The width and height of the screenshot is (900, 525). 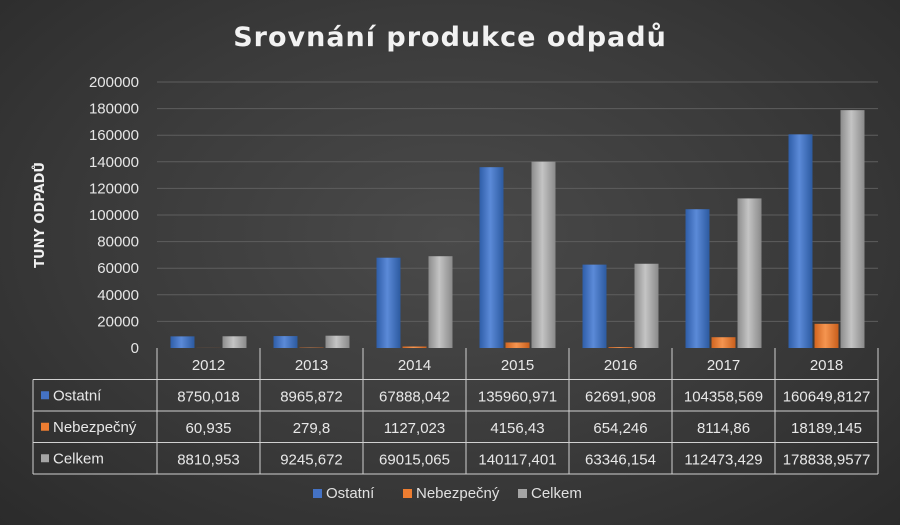 What do you see at coordinates (522, 493) in the screenshot?
I see `legend-key-celkem` at bounding box center [522, 493].